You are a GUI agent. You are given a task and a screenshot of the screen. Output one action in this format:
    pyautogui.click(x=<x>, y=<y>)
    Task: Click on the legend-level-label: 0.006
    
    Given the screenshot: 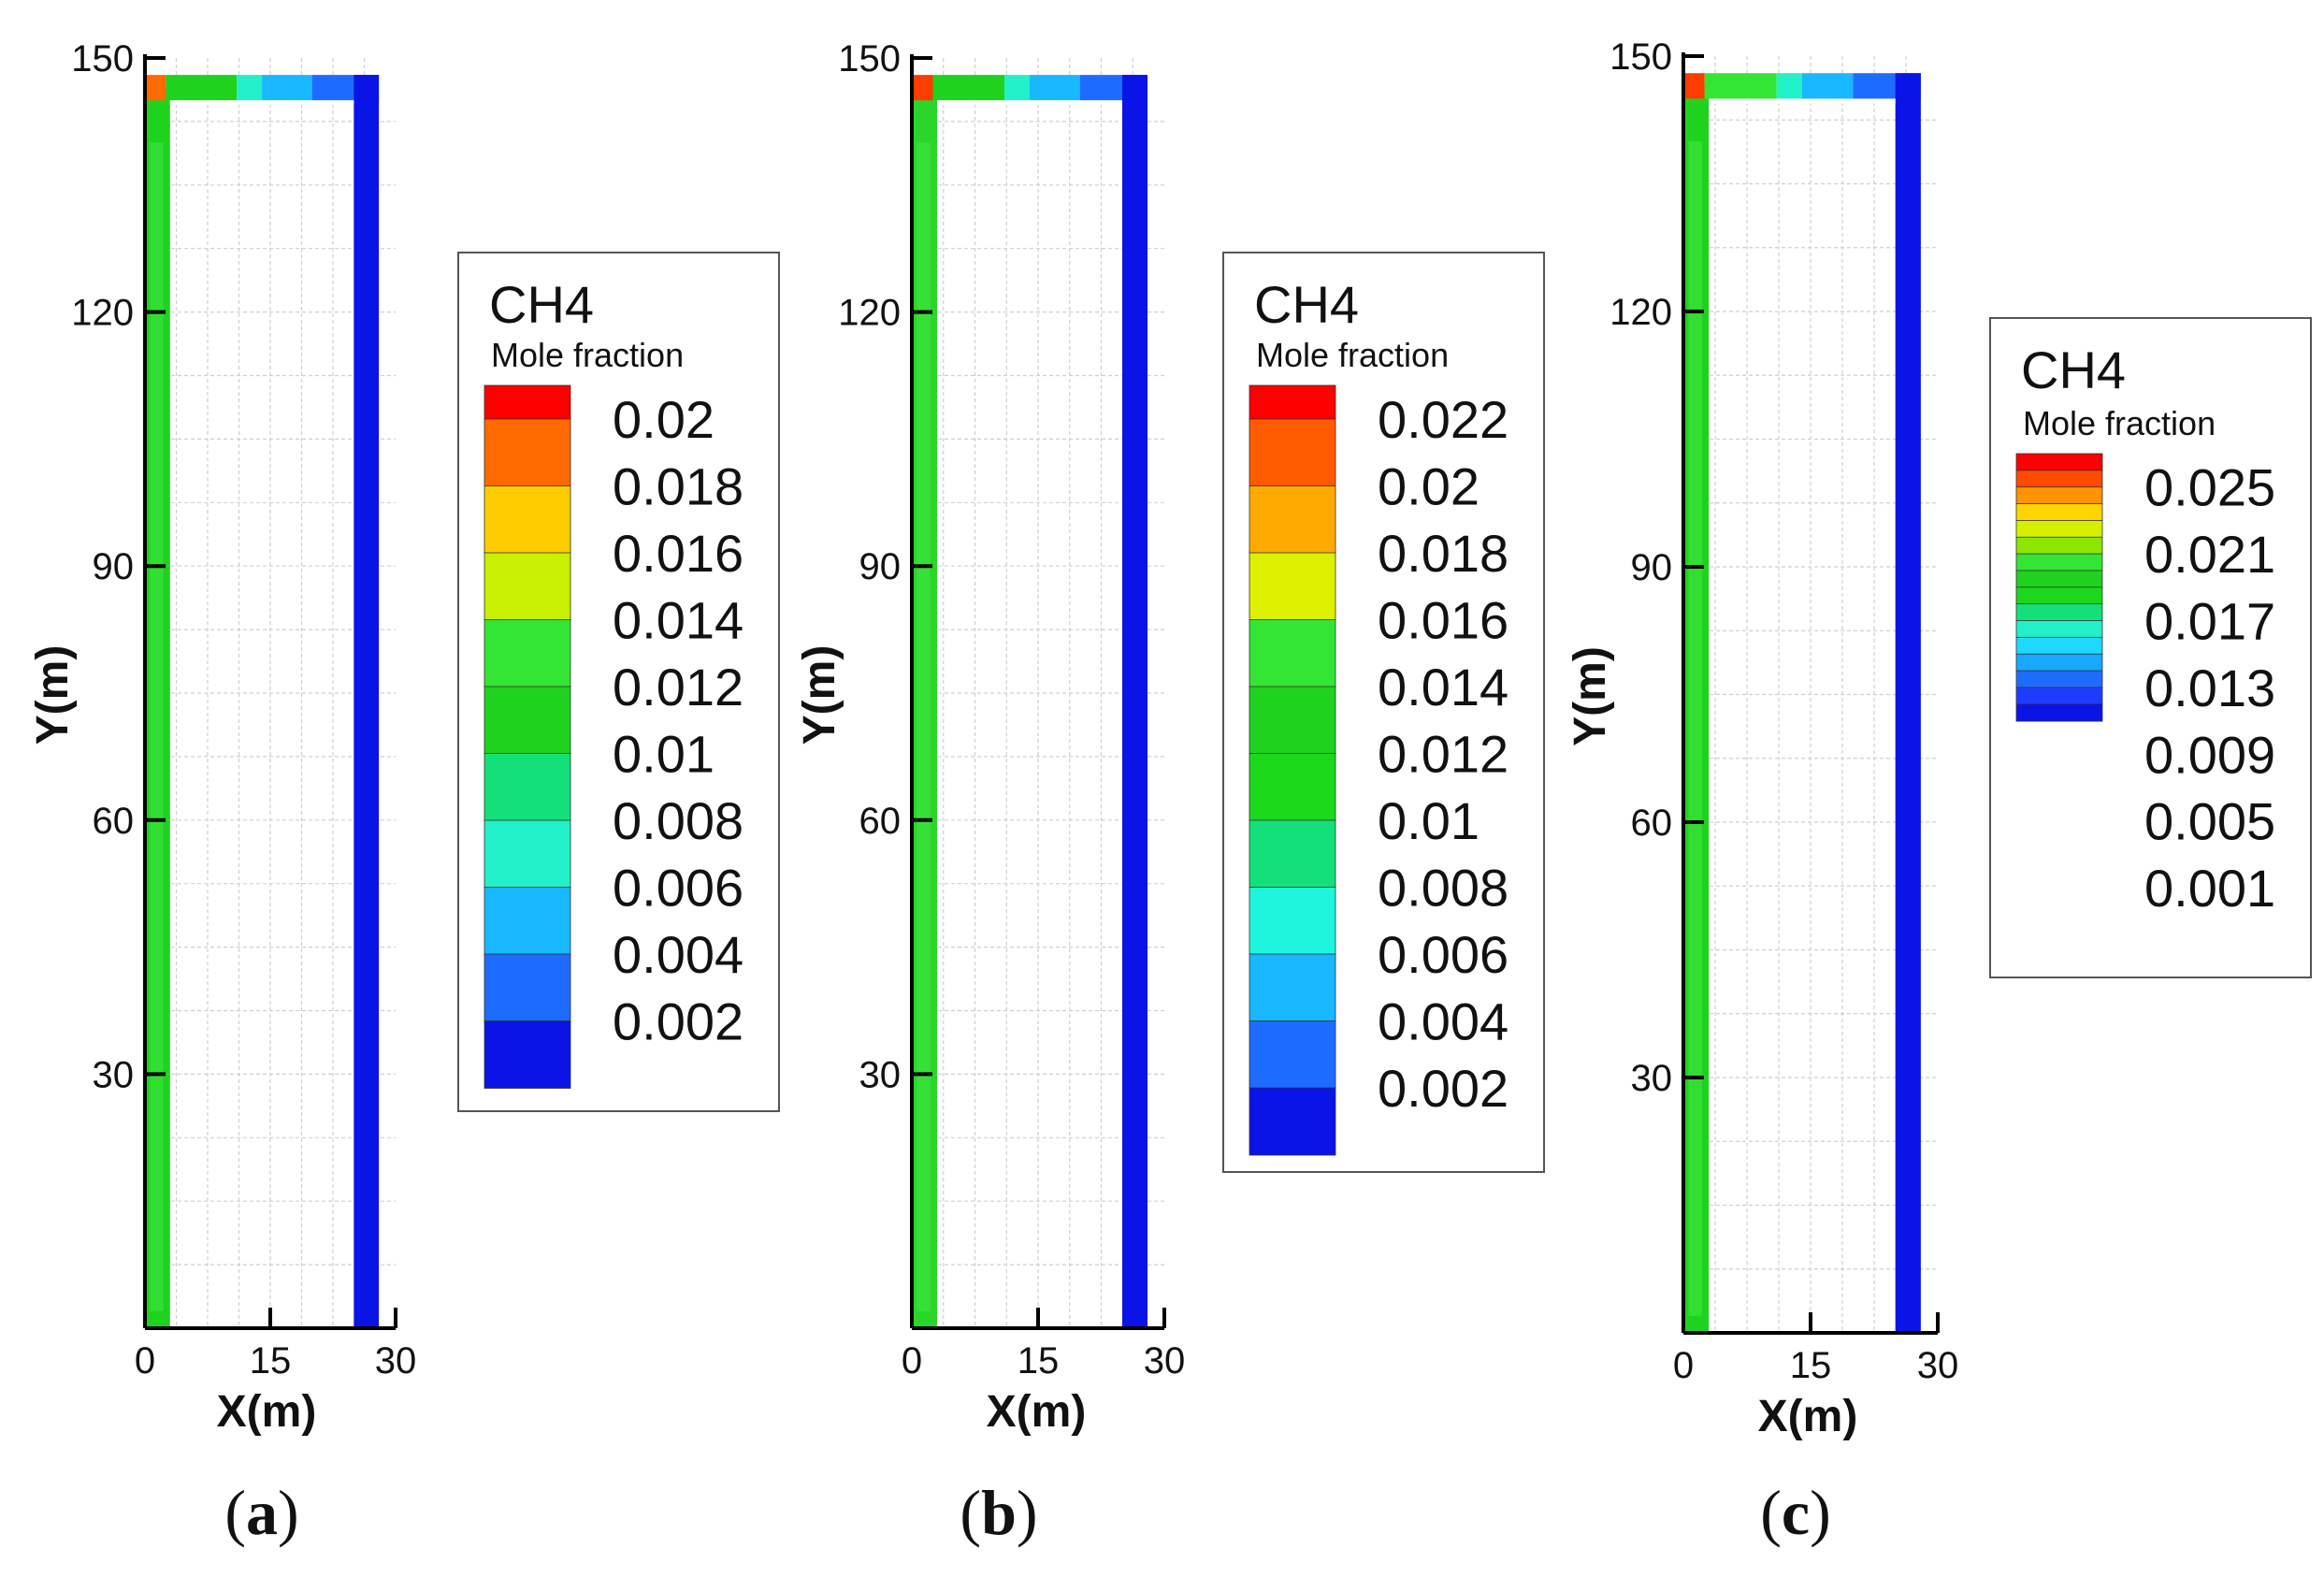 What is the action you would take?
    pyautogui.click(x=1443, y=955)
    